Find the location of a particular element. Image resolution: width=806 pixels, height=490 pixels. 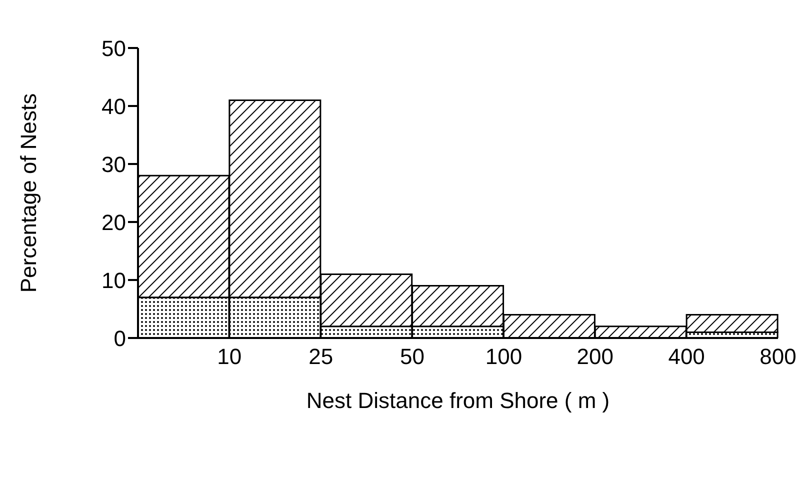

text: 200 is located at coordinates (595, 356).